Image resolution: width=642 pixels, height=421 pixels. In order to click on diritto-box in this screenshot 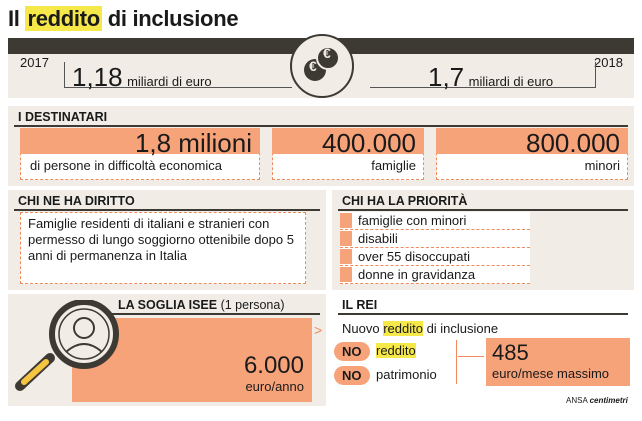, I will do `click(163, 248)`.